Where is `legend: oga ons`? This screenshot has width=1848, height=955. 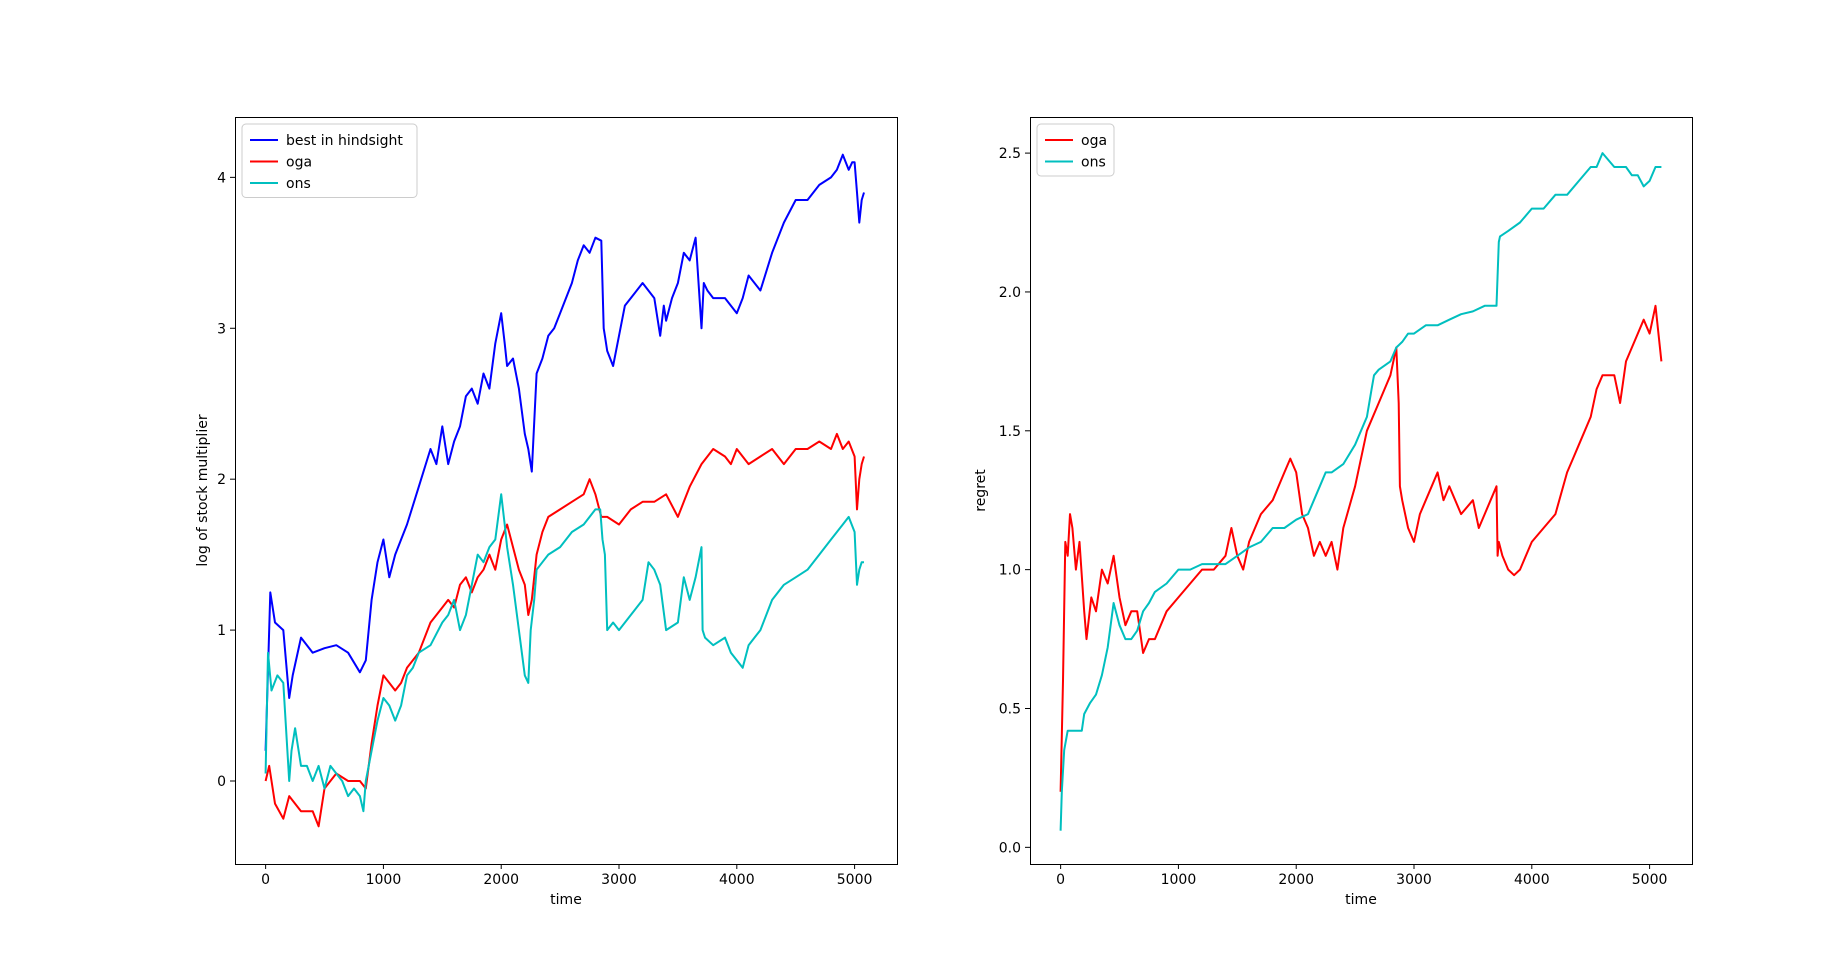
legend: oga ons is located at coordinates (1075, 150).